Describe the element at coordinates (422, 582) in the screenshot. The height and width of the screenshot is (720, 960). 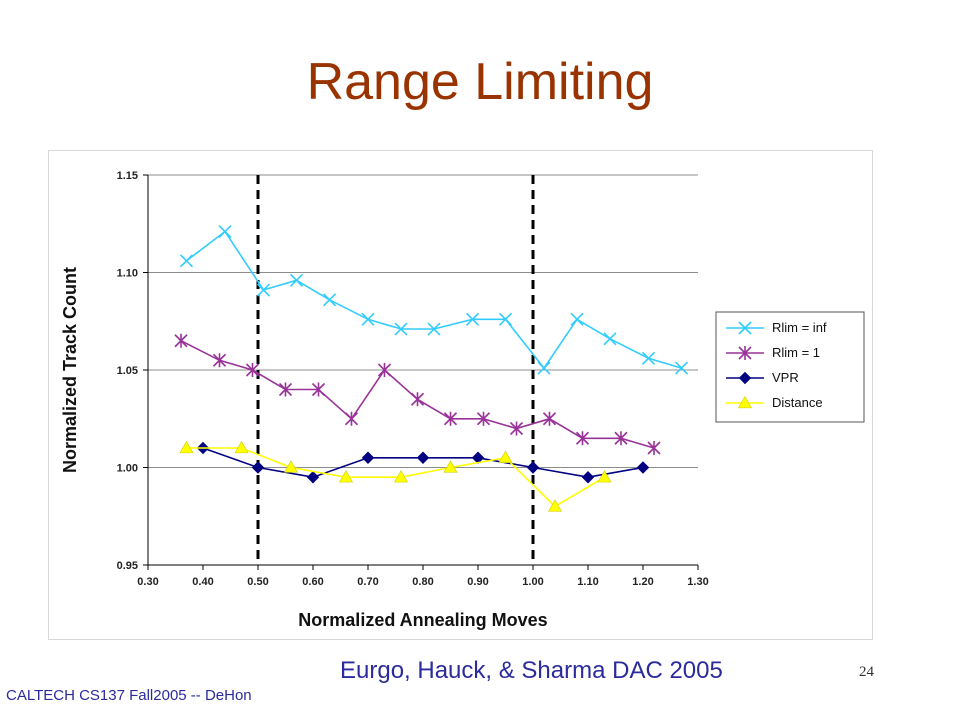
I see `x-tick-label: 0.80` at that location.